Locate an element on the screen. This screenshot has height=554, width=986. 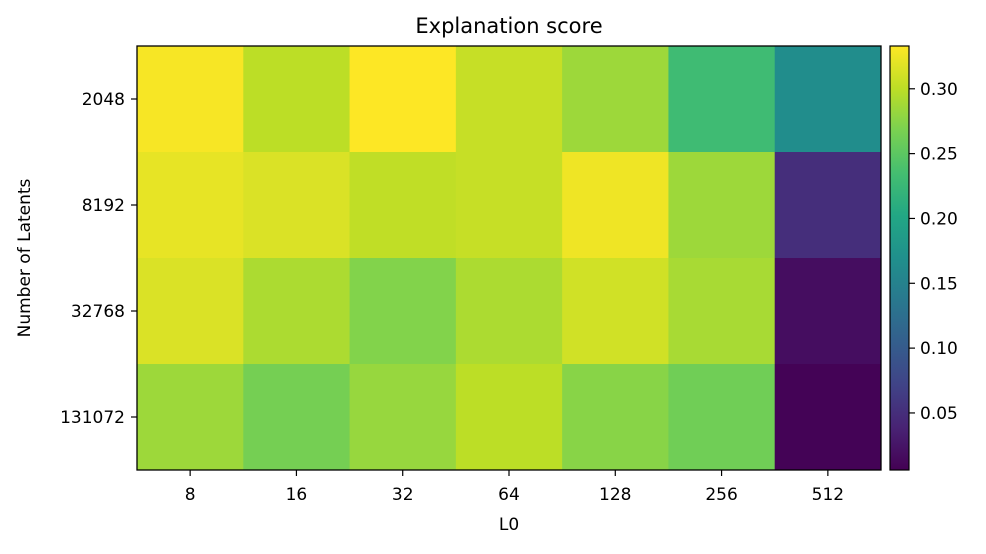
x-tick-label: 256 is located at coordinates (721, 495).